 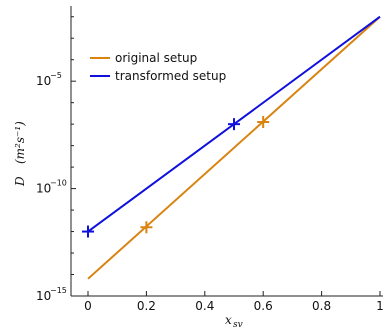 What do you see at coordinates (238, 325) in the screenshot?
I see `x-axis-label-subscript: sv` at bounding box center [238, 325].